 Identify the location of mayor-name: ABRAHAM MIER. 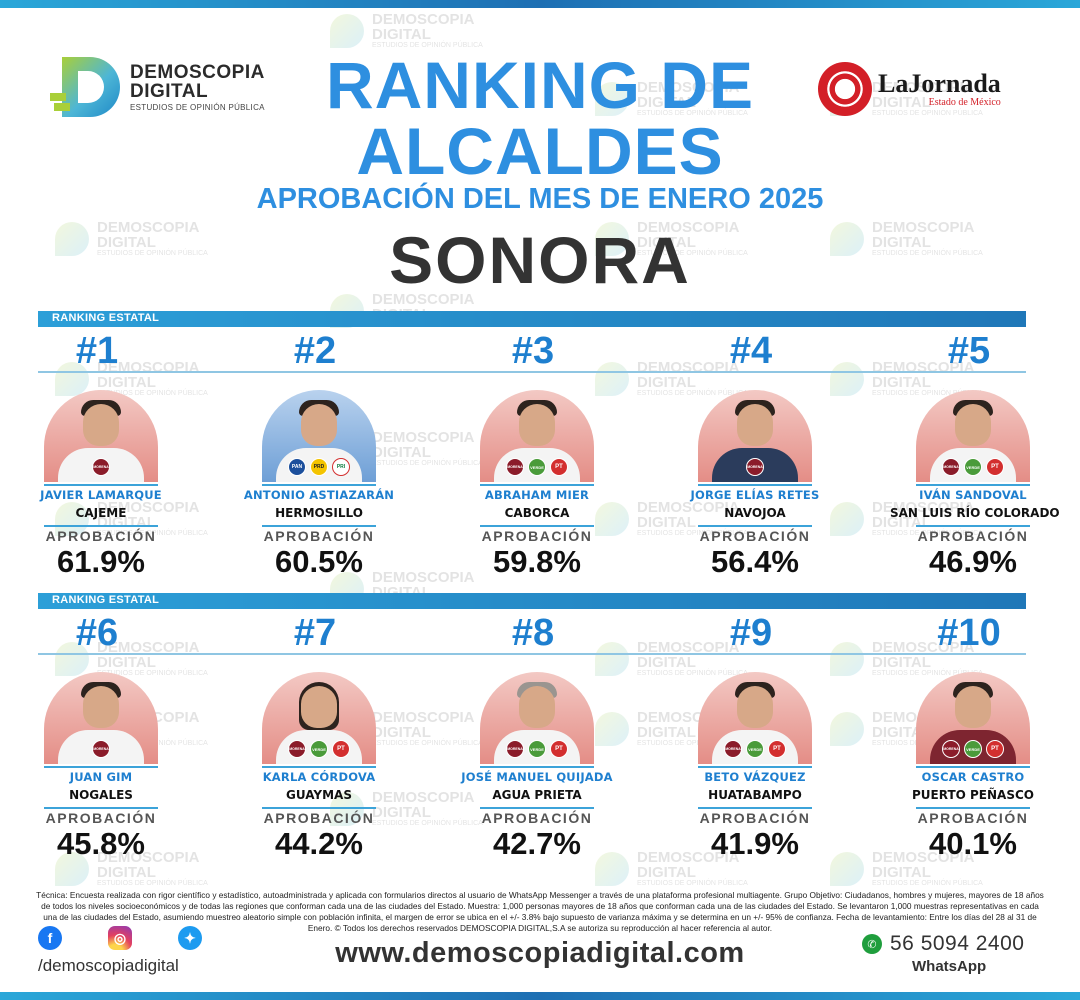
(537, 495).